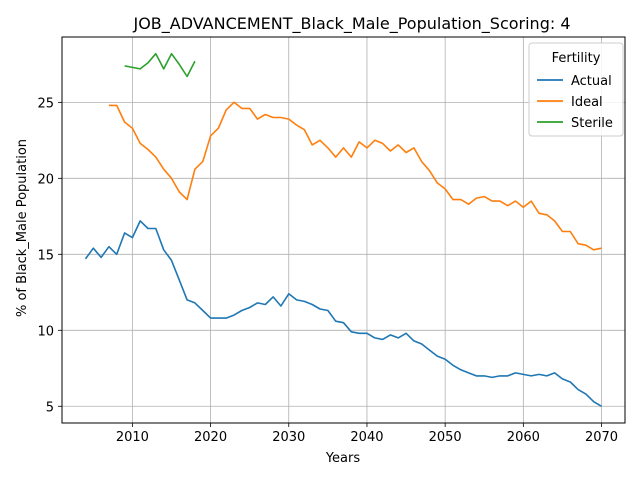 The image size is (640, 484). What do you see at coordinates (366, 437) in the screenshot?
I see `x-tick-label: 2040` at bounding box center [366, 437].